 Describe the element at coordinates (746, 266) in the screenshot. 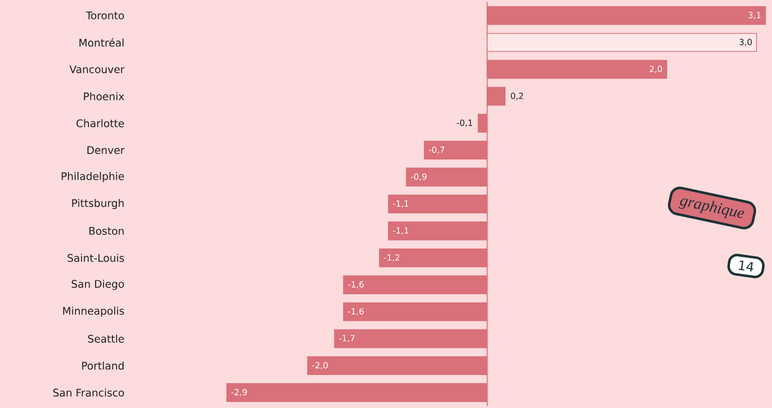

I see `annotation: 14` at that location.